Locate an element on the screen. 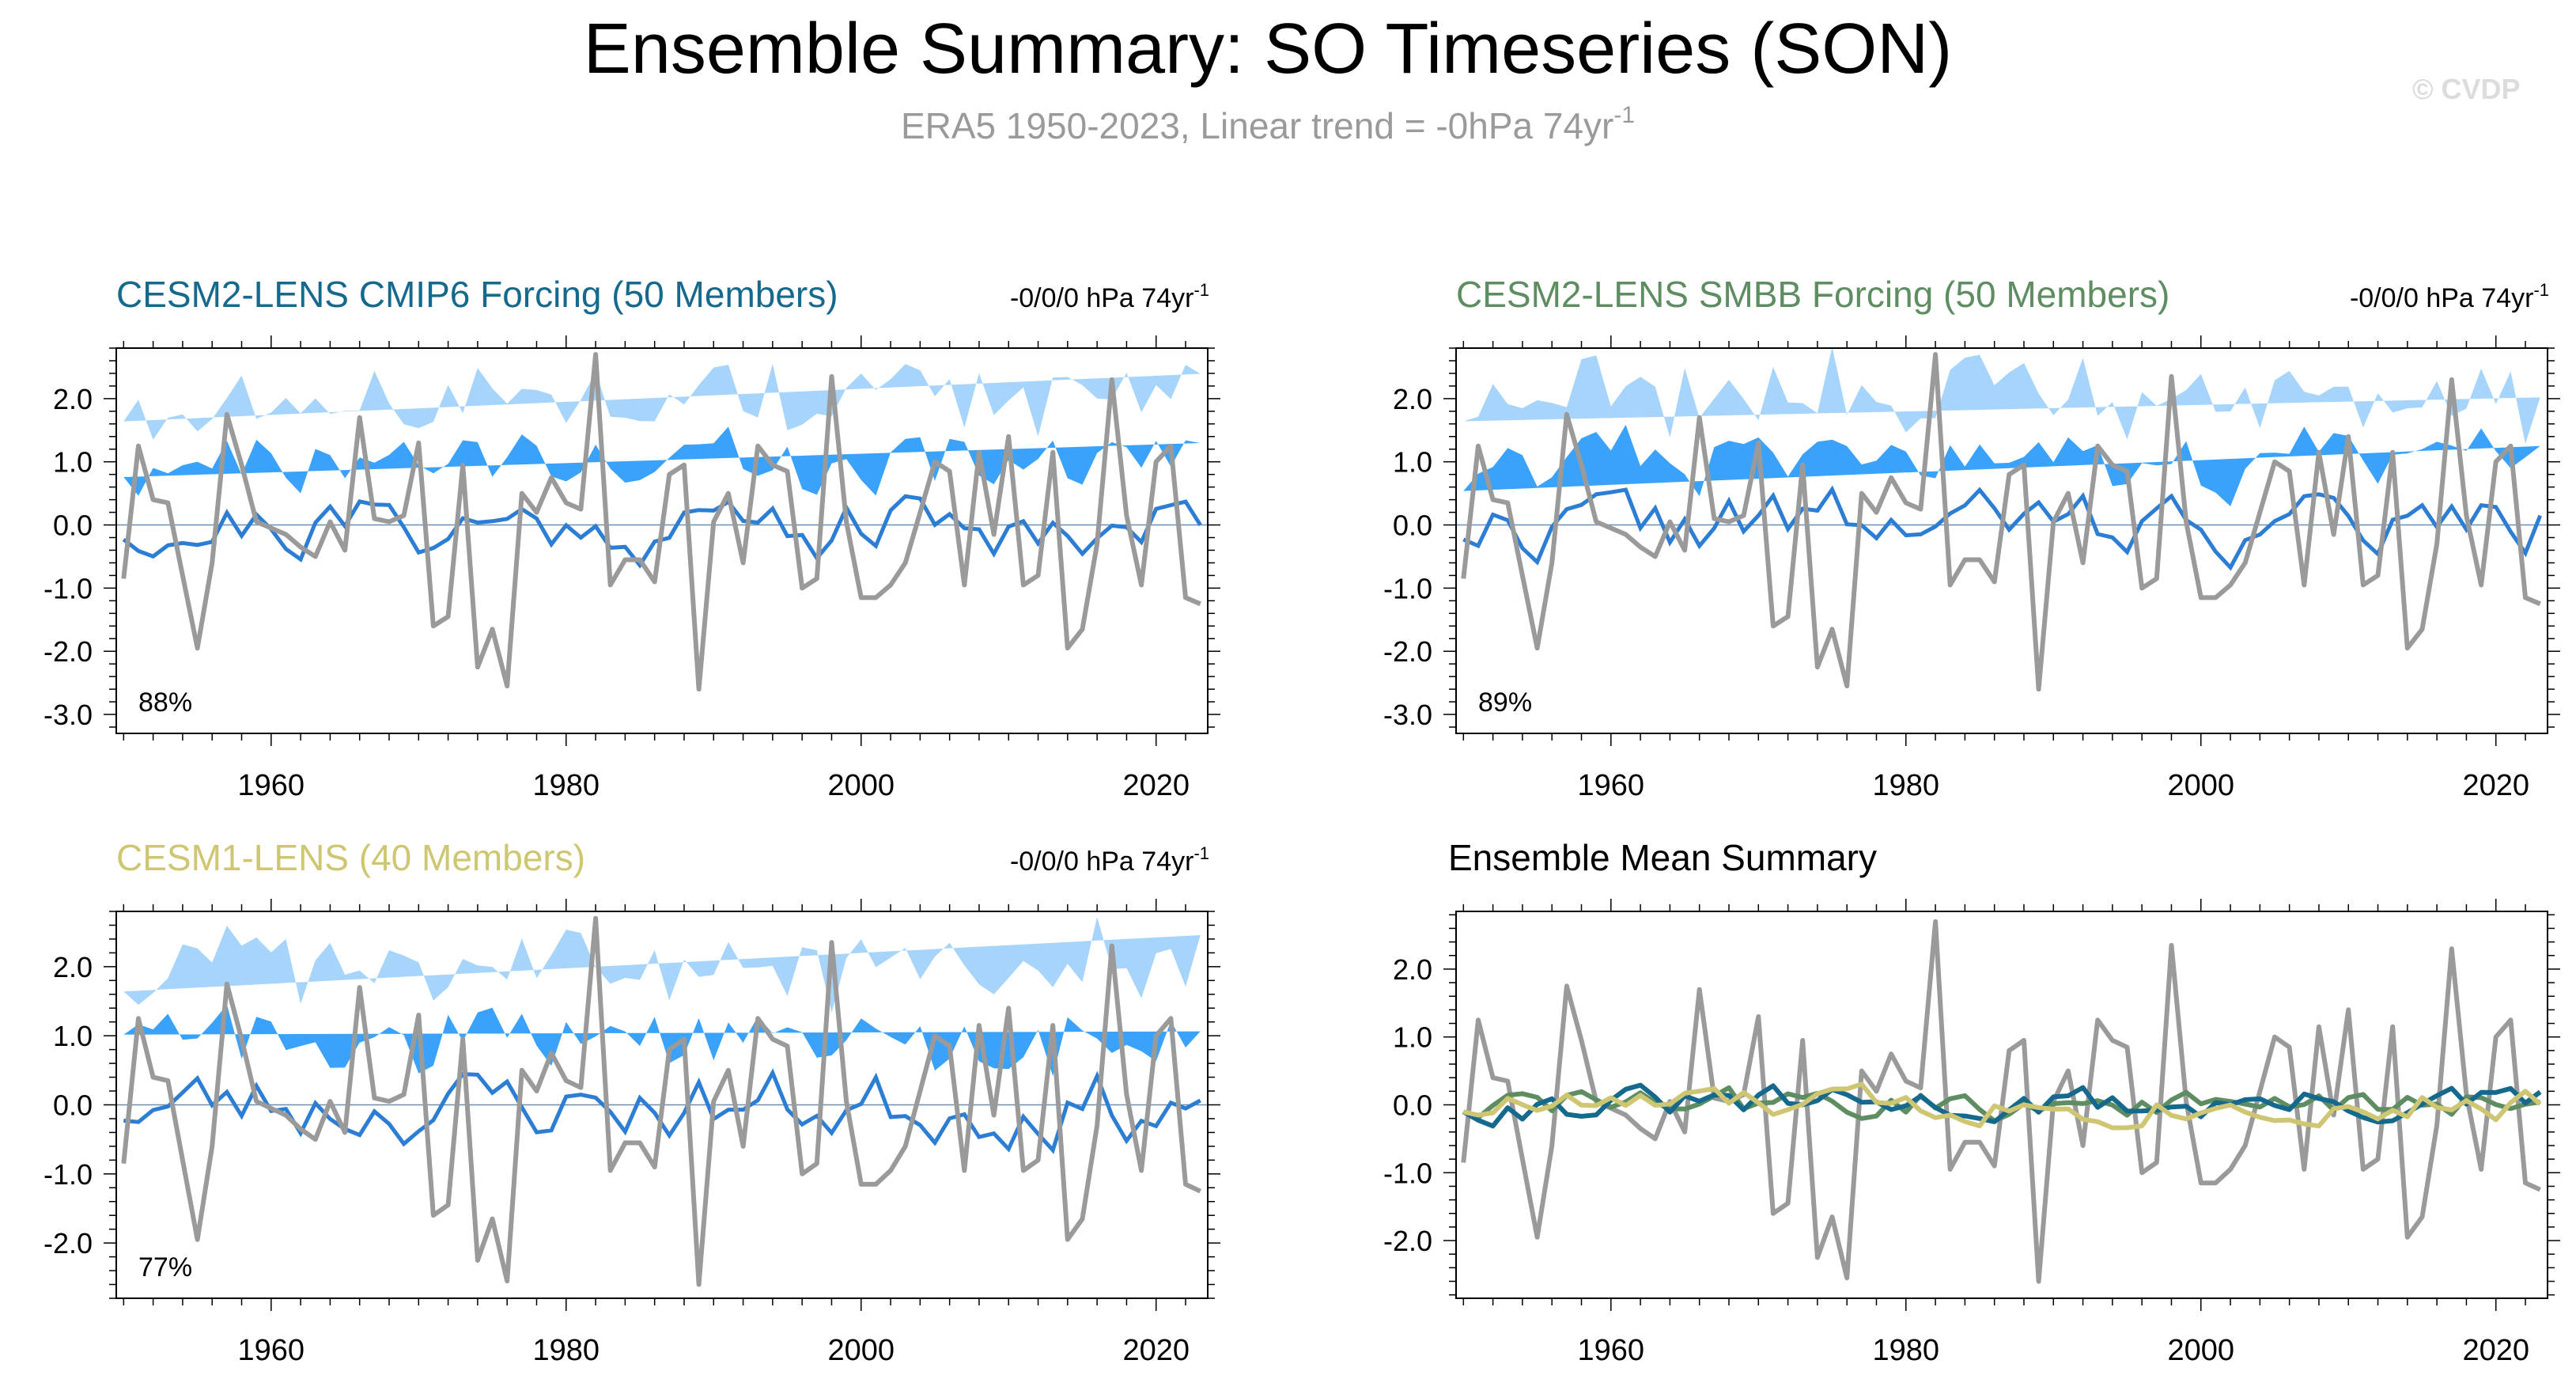 The height and width of the screenshot is (1394, 2576). panel-title: CESM1-LENS (40 Members) is located at coordinates (351, 857).